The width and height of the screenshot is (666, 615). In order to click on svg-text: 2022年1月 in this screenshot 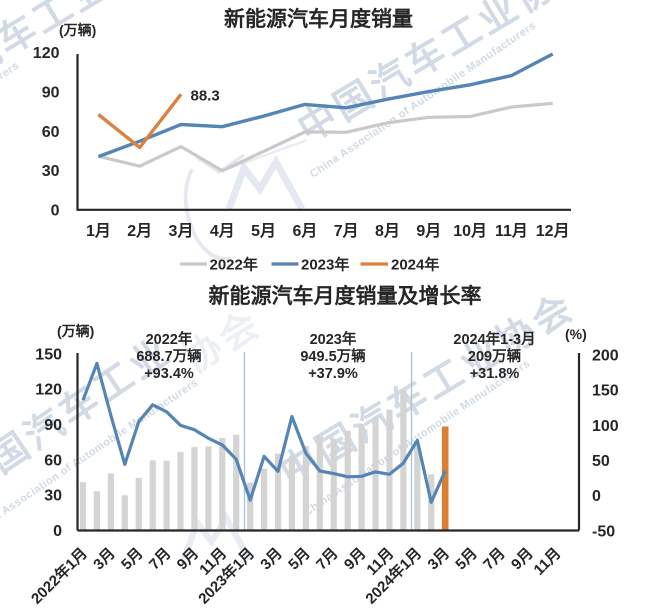, I will do `click(58, 575)`.